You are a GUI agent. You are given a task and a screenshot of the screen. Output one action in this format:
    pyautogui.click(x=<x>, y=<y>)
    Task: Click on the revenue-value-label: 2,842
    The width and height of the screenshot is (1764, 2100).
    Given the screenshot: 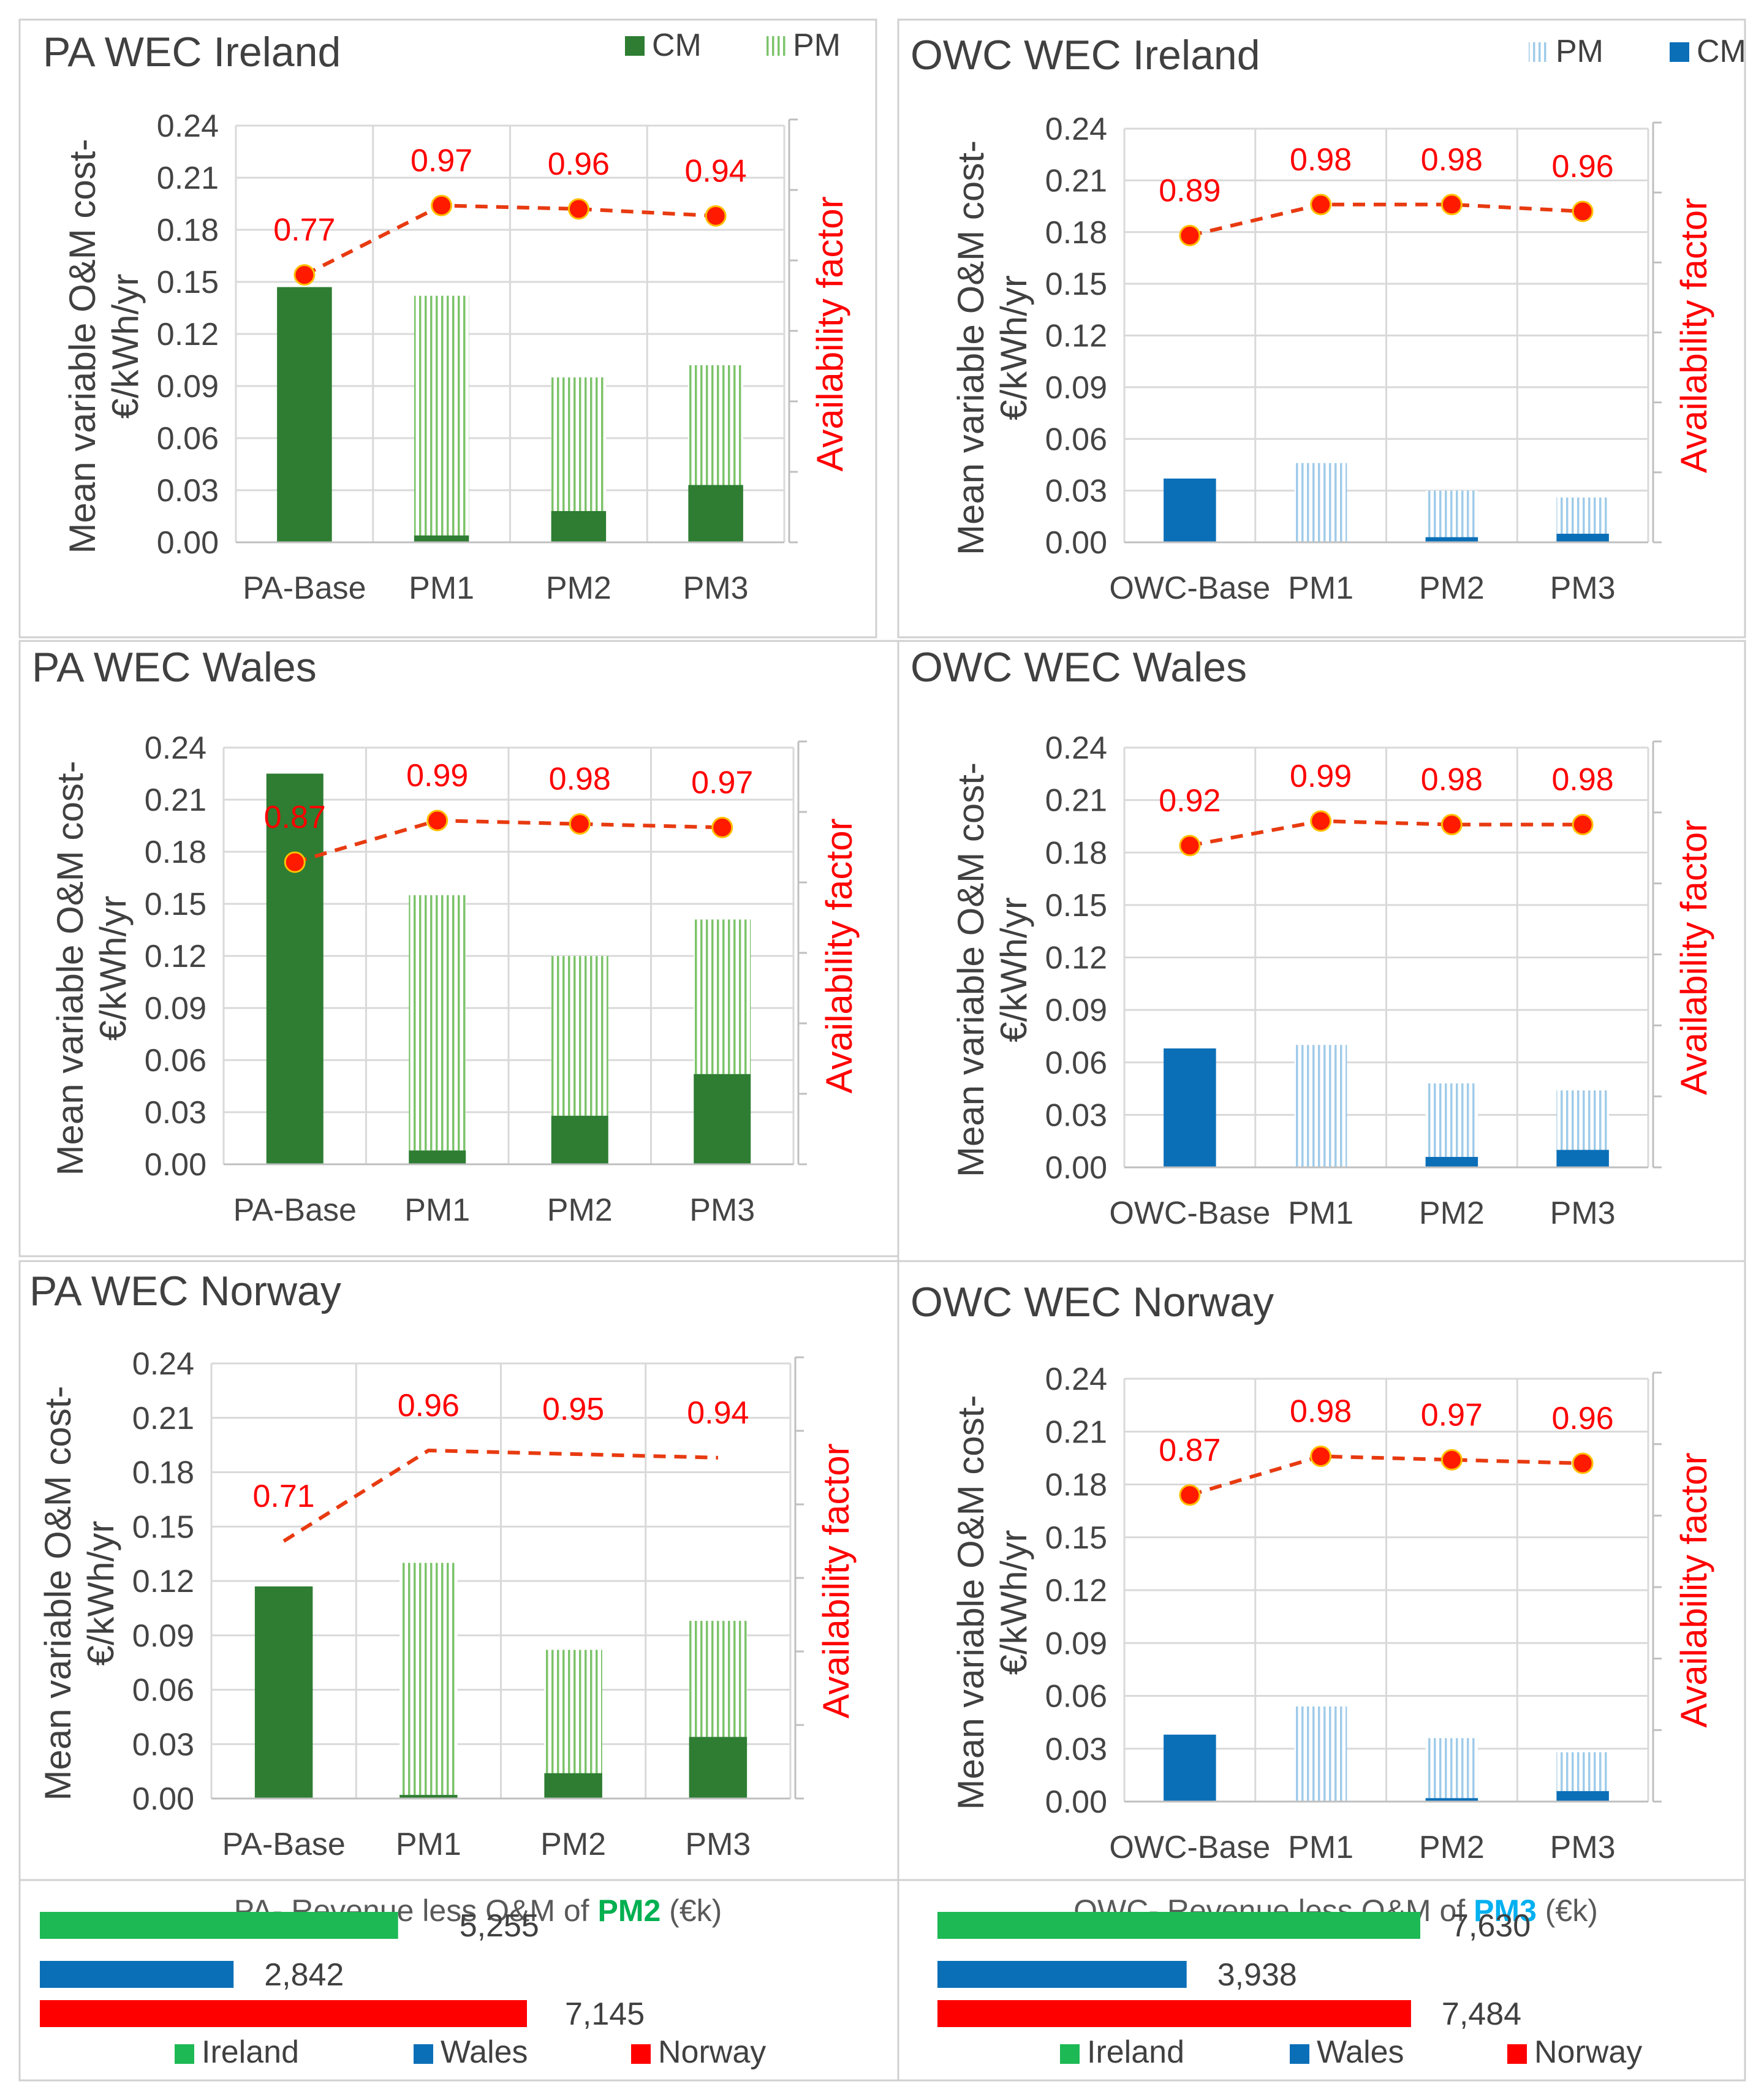 What is the action you would take?
    pyautogui.click(x=304, y=1975)
    